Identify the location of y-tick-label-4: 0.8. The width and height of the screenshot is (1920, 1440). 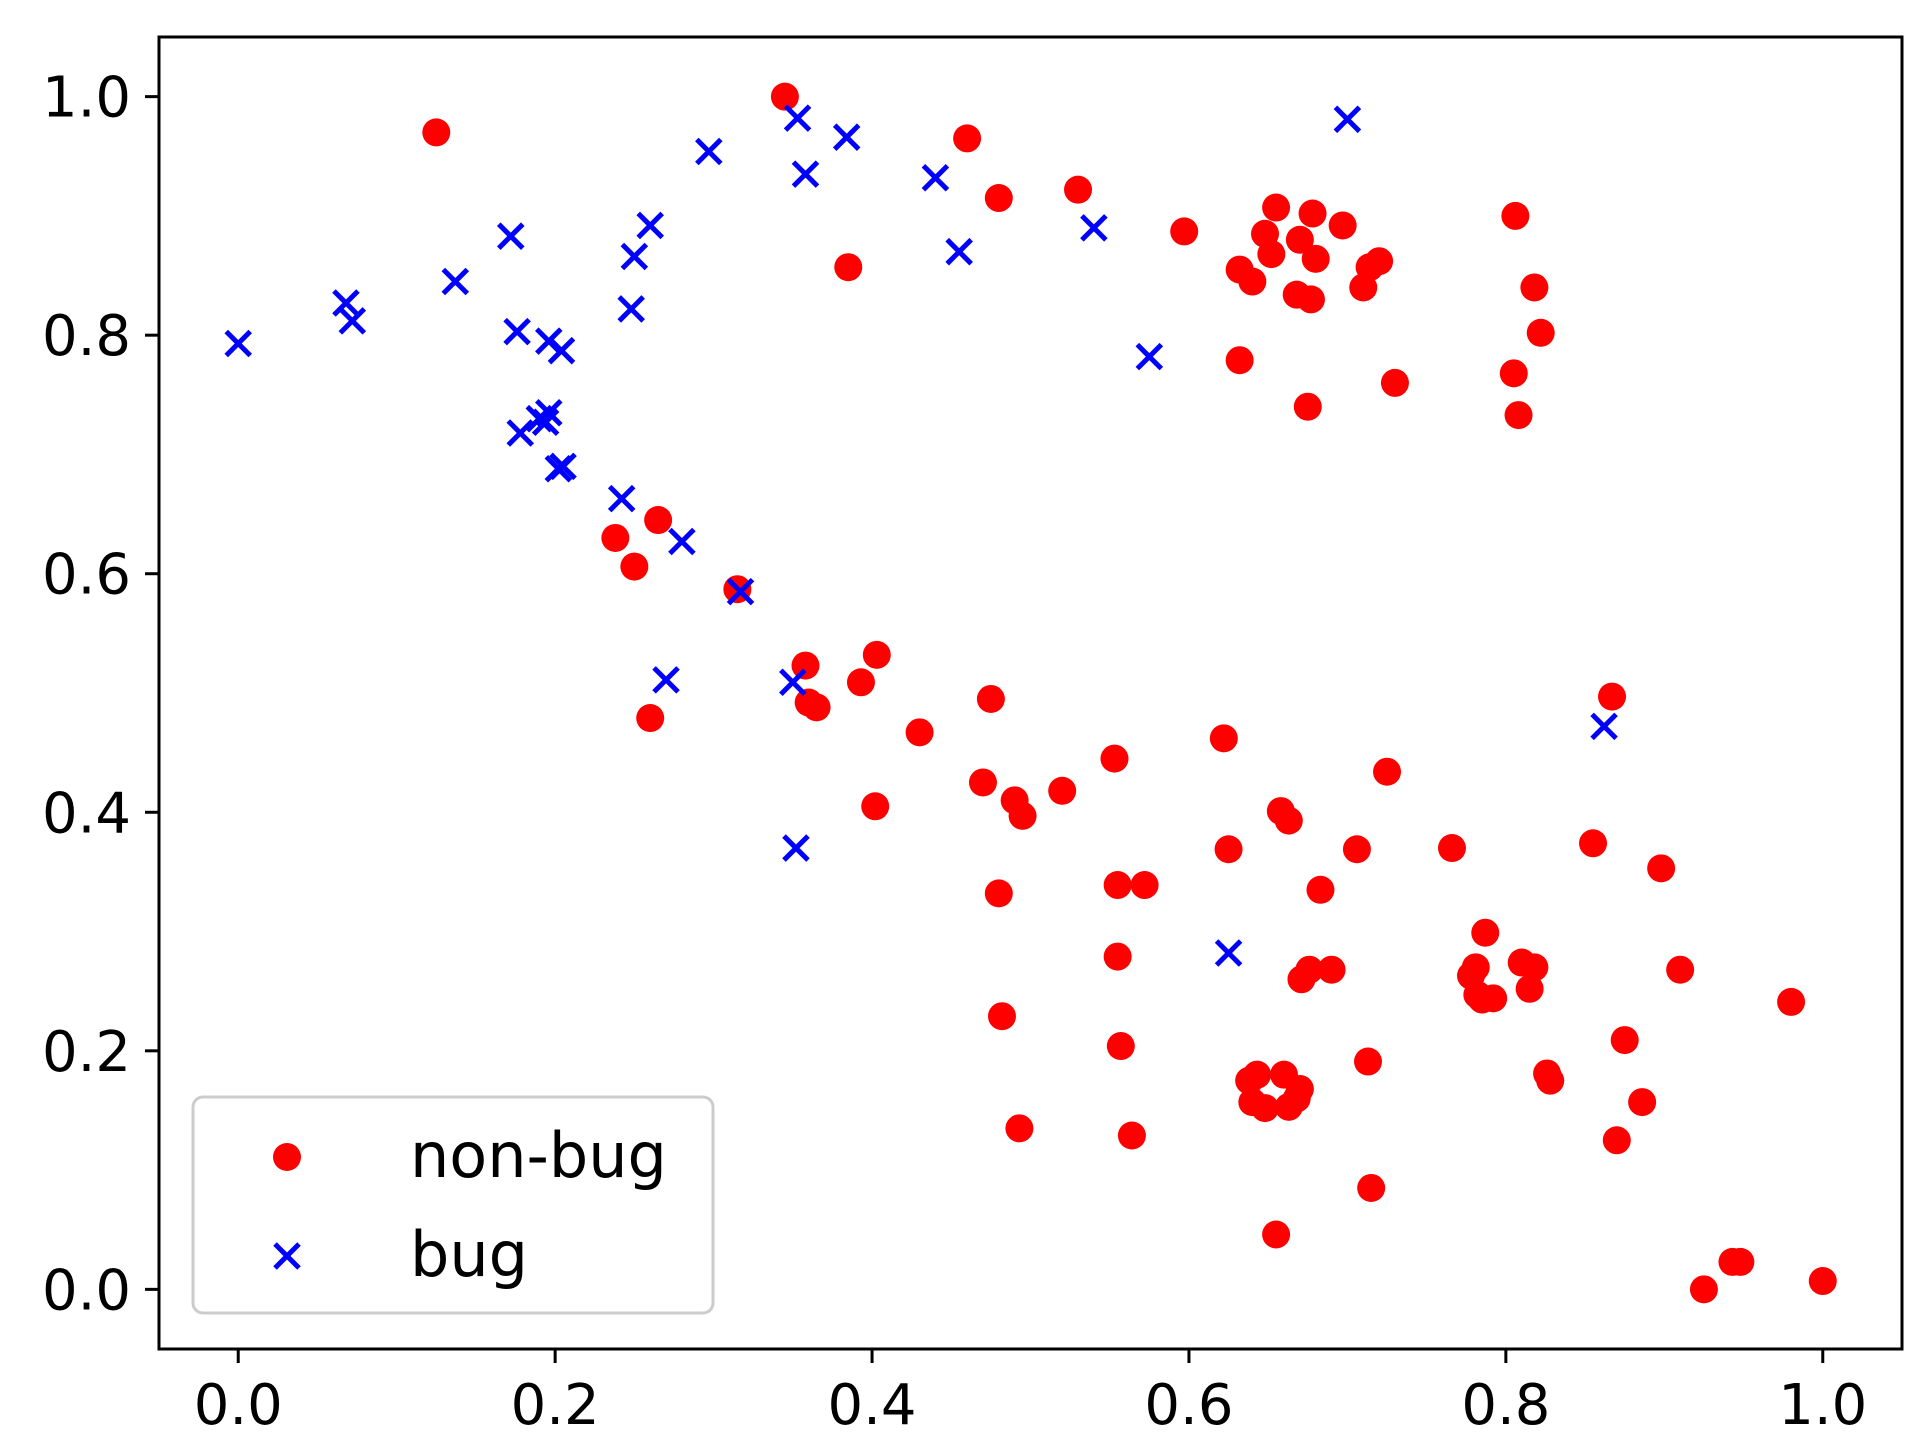
(86, 336).